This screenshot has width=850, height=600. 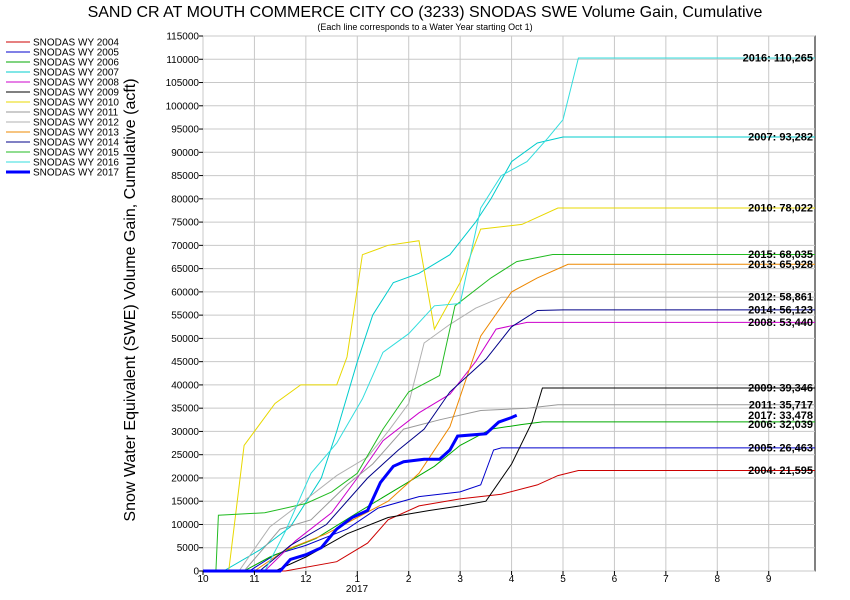 I want to click on y-tick-label: 40000, so click(x=185, y=385).